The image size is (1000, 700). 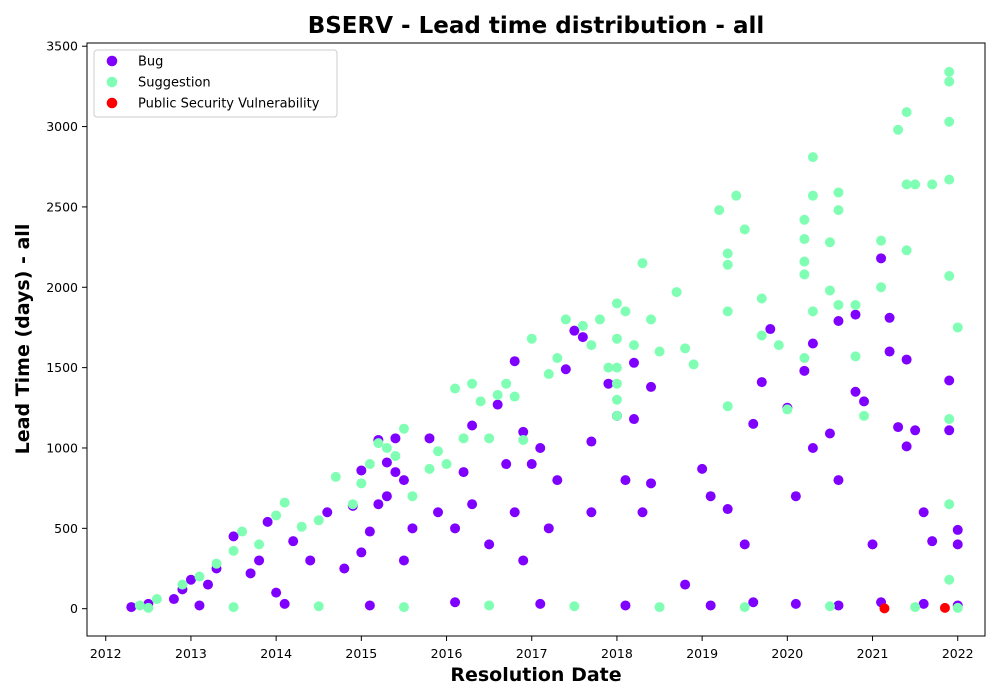 I want to click on x-tick-label-2: 2014, so click(x=276, y=653).